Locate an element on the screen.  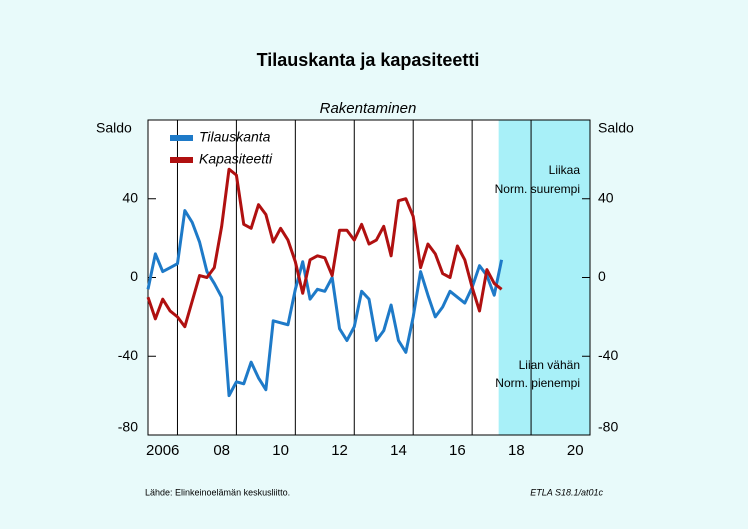
y2-label: Saldo is located at coordinates (616, 128).